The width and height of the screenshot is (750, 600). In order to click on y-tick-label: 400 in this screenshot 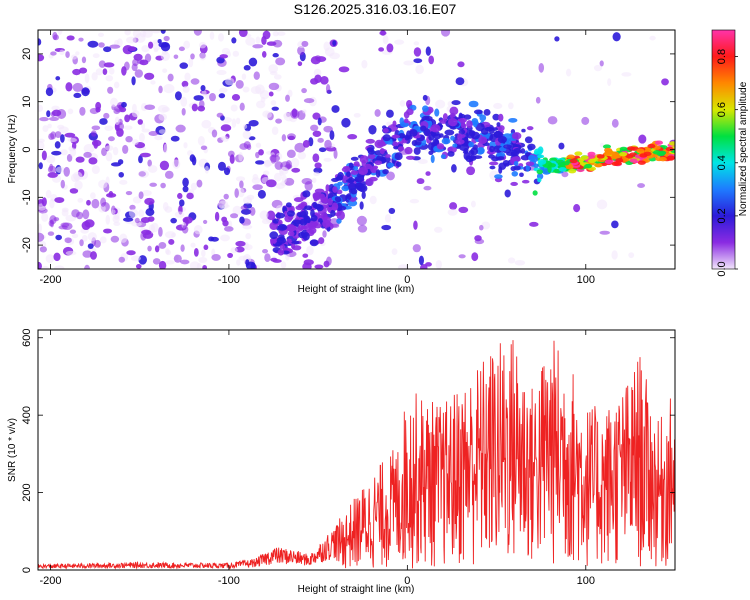, I will do `click(27, 415)`.